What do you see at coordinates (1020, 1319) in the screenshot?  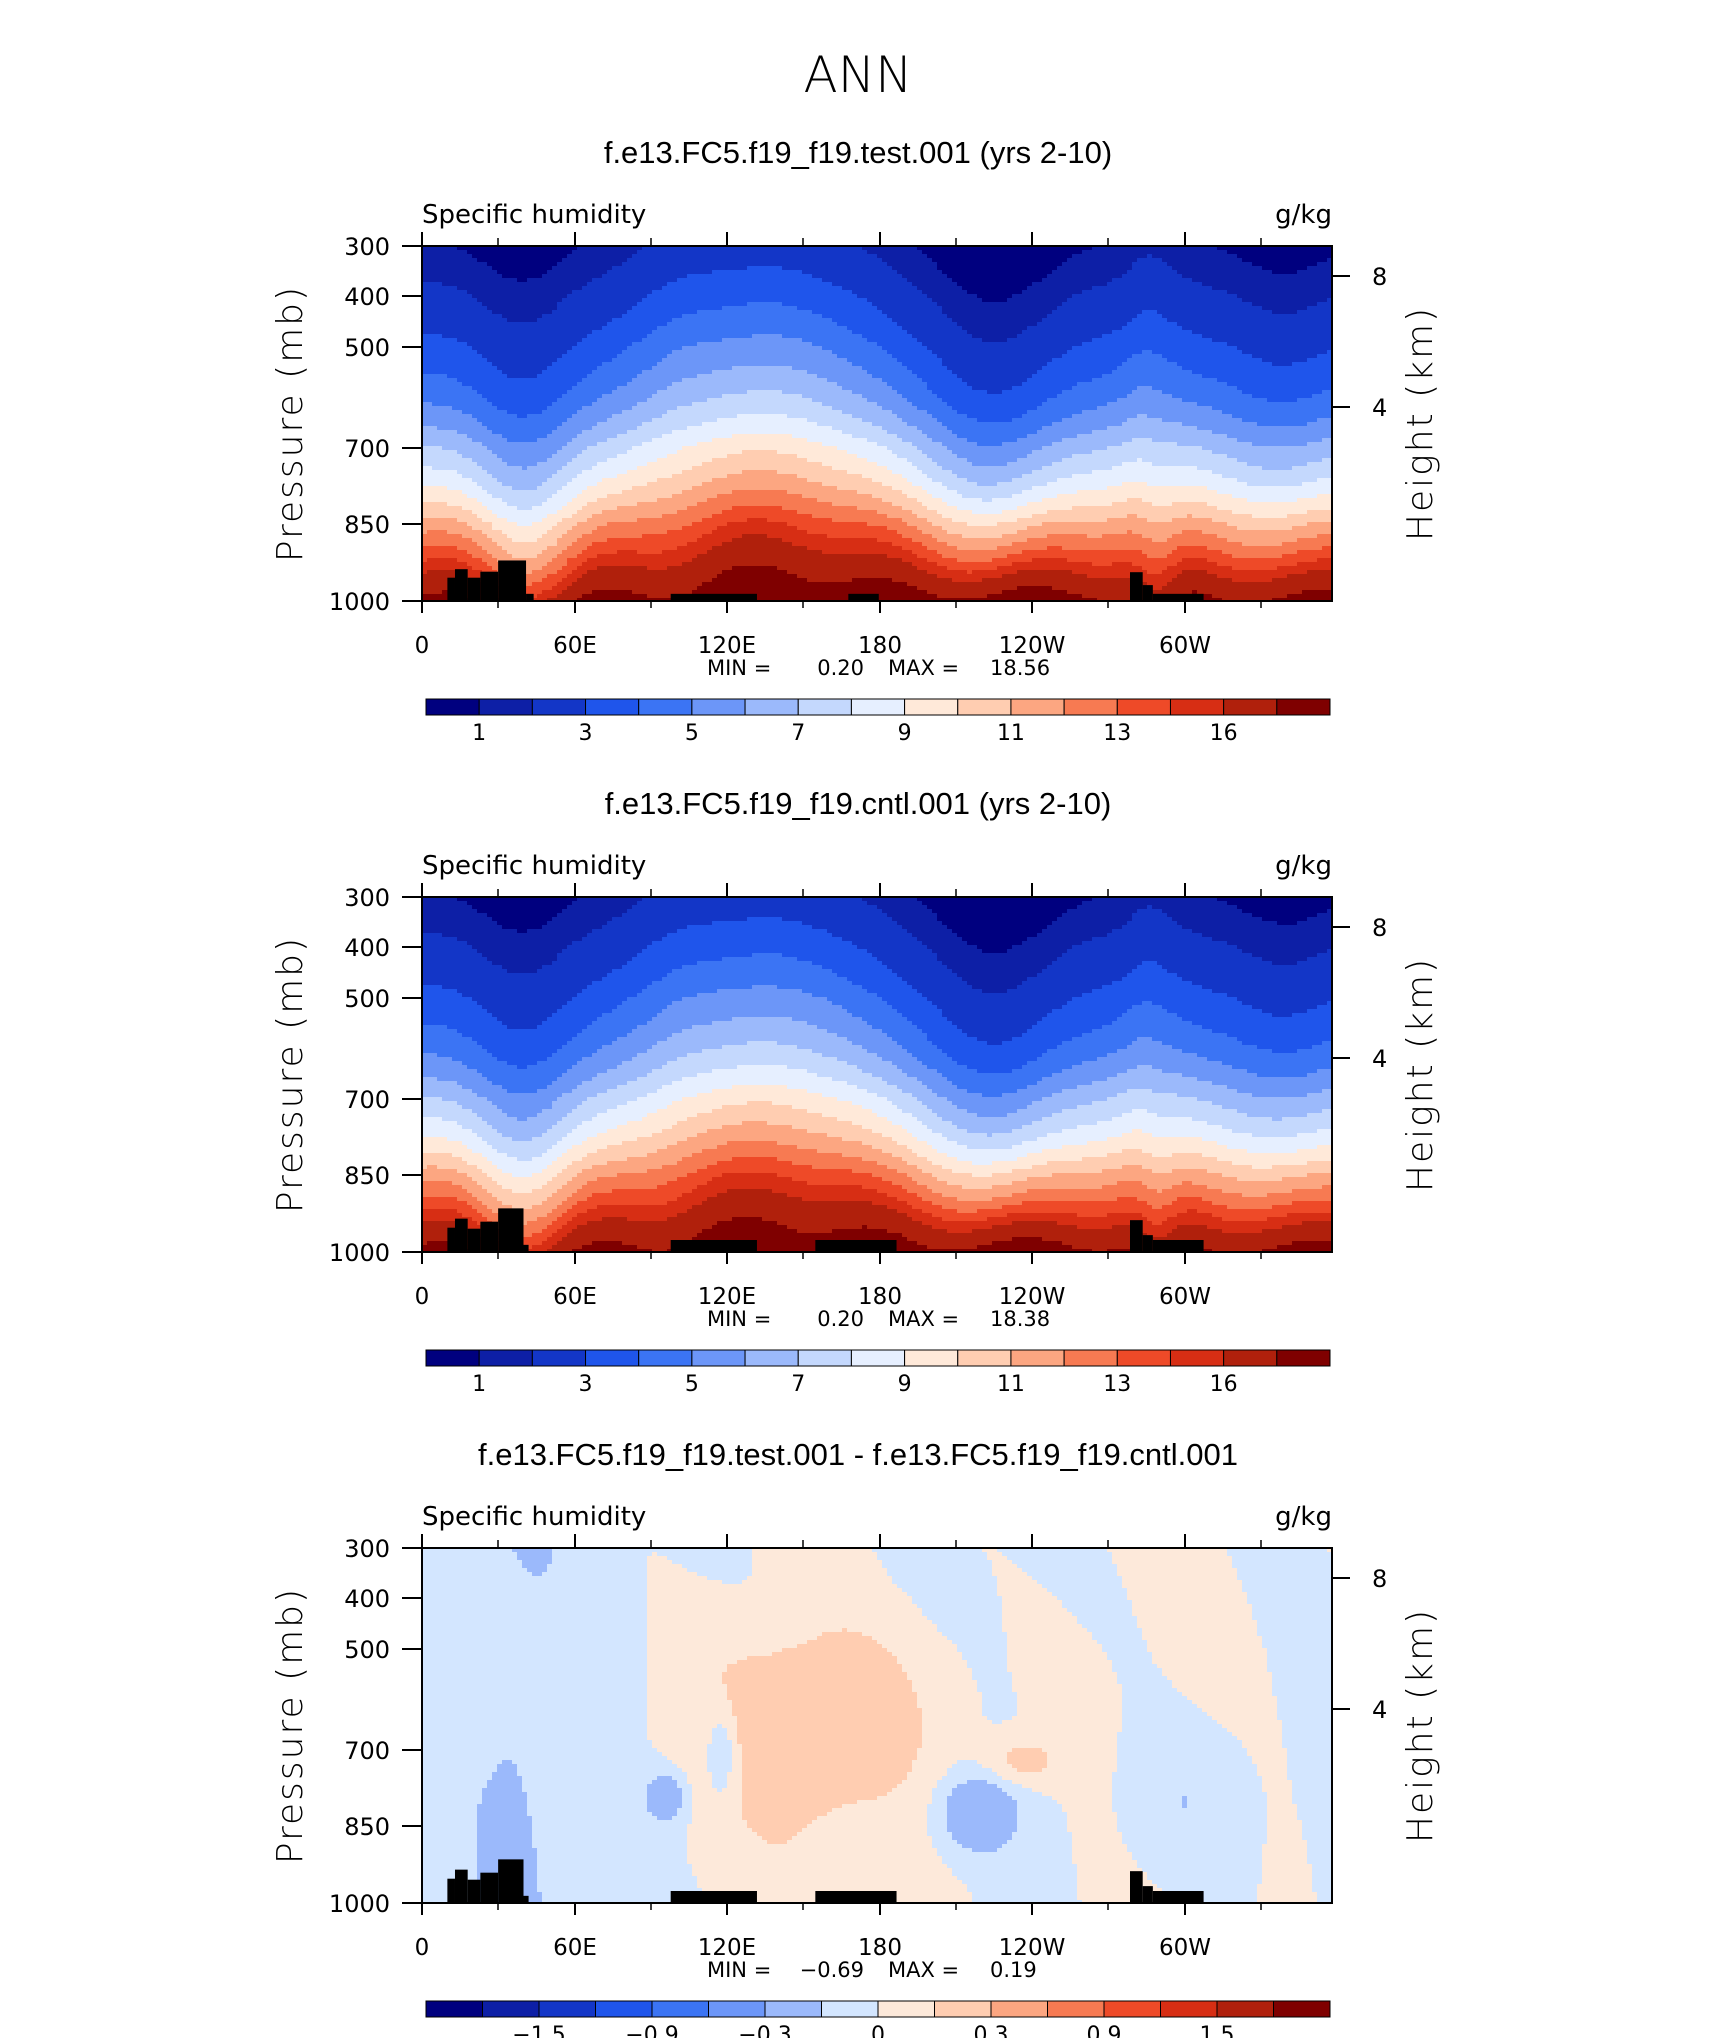 I see `max-value: 18.38` at bounding box center [1020, 1319].